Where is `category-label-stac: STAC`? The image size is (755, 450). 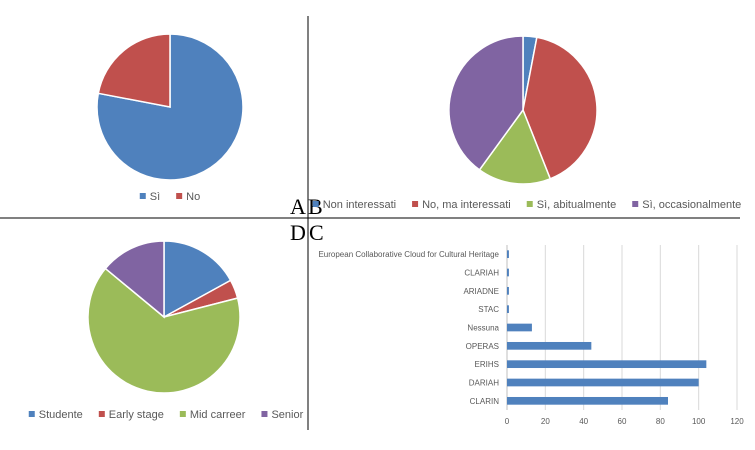
category-label-stac: STAC is located at coordinates (488, 309).